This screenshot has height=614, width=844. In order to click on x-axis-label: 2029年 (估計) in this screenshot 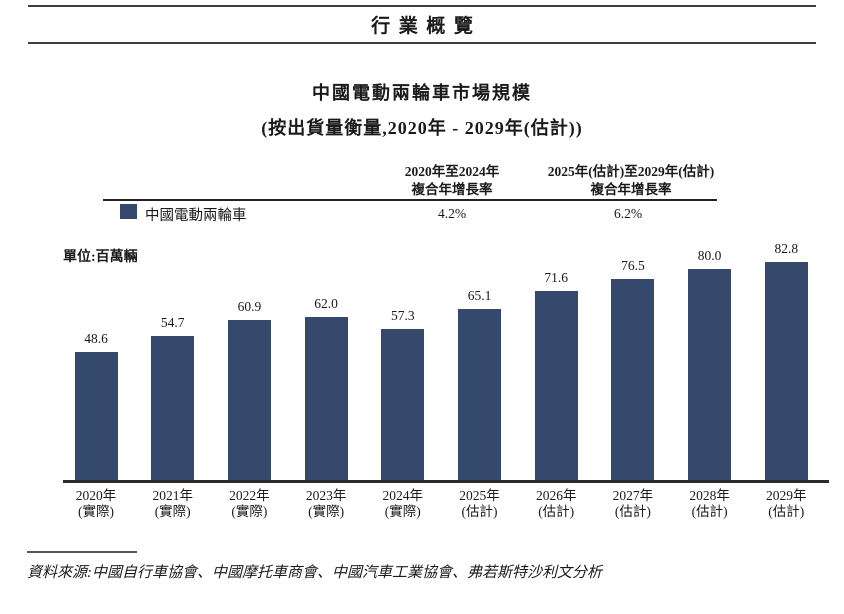, I will do `click(786, 504)`.